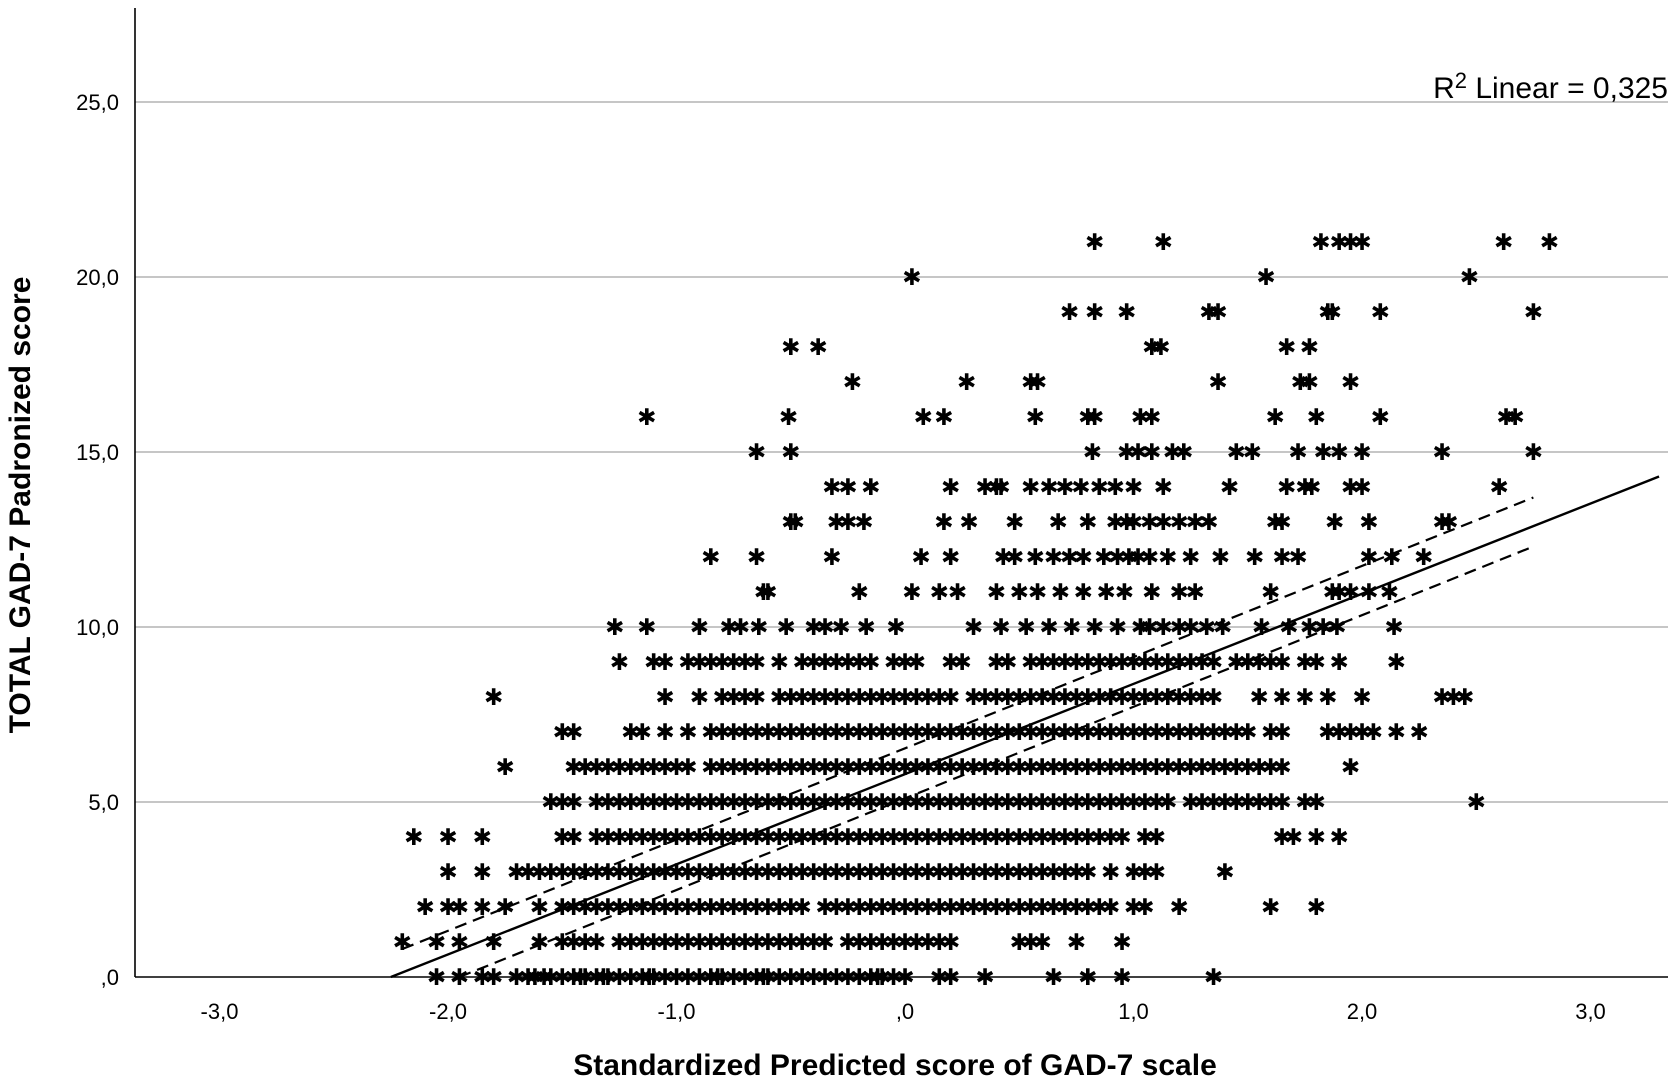  I want to click on r2-text: Linear = 0,325, so click(1567, 88).